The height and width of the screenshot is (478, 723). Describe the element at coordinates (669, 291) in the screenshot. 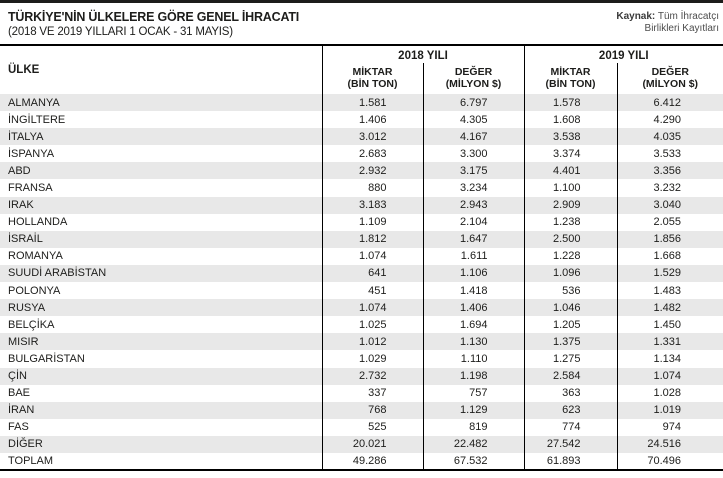

I see `value-cell: 1.483` at that location.